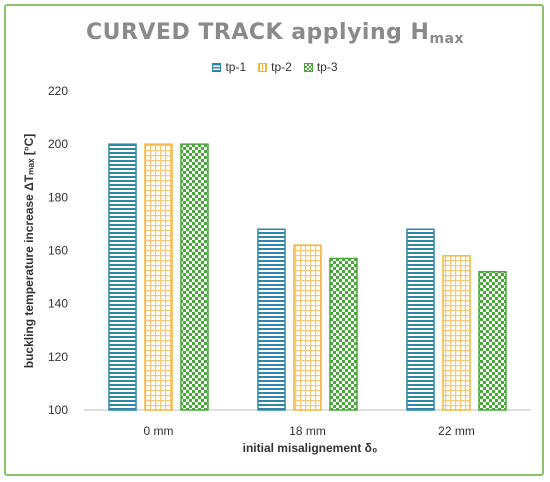 This screenshot has width=550, height=482. I want to click on legend: tp-1 tp-2 tp-3, so click(275, 67).